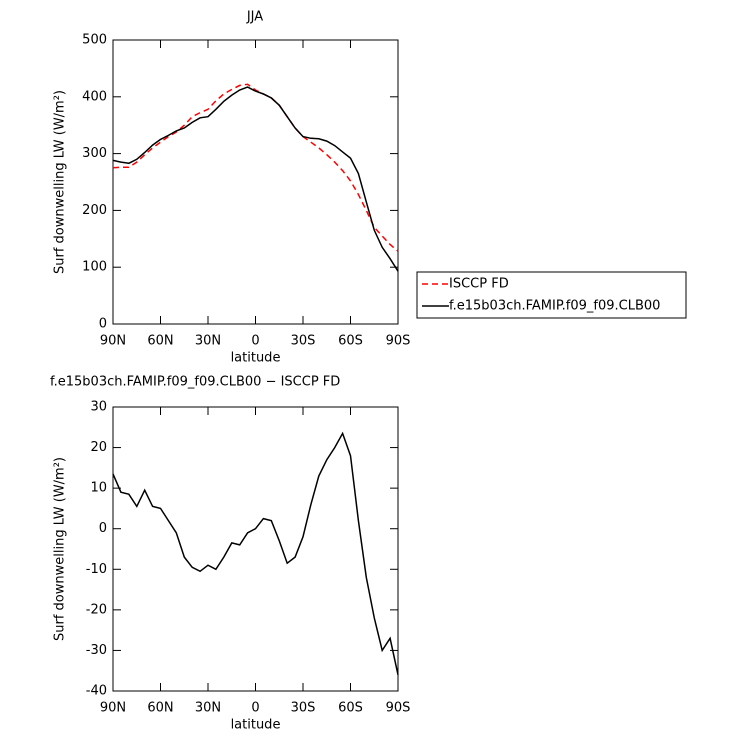  What do you see at coordinates (94, 267) in the screenshot?
I see `y-tick-label: 100` at bounding box center [94, 267].